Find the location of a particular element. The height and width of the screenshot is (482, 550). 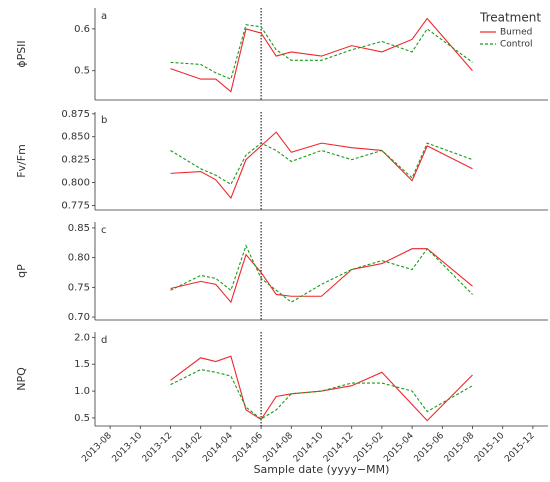

x-tick-label: 2015-06 is located at coordinates (430, 448).